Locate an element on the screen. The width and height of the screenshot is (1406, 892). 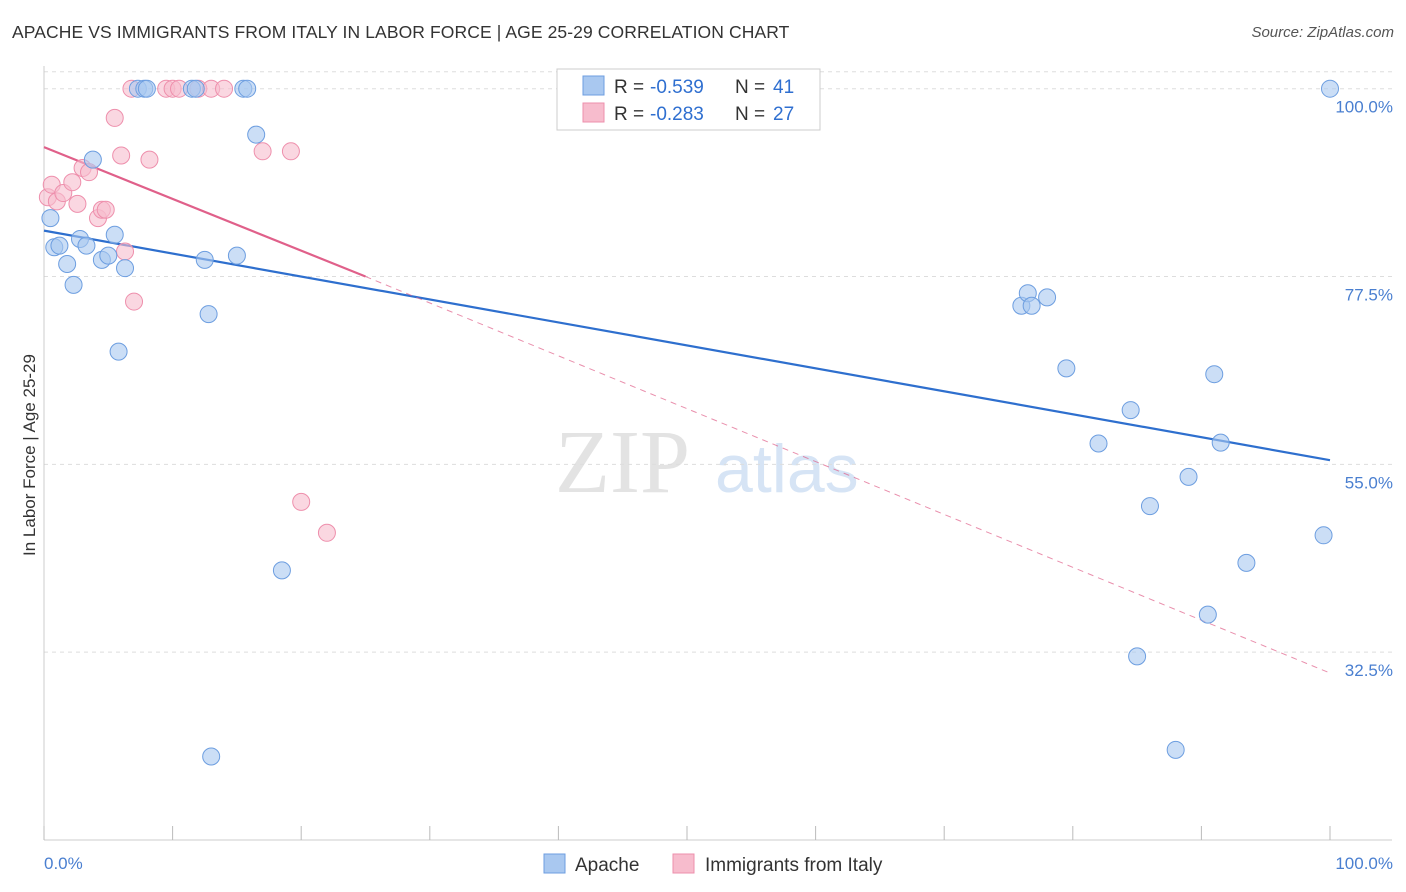
watermark-atlas: atlas is located at coordinates (787, 469).